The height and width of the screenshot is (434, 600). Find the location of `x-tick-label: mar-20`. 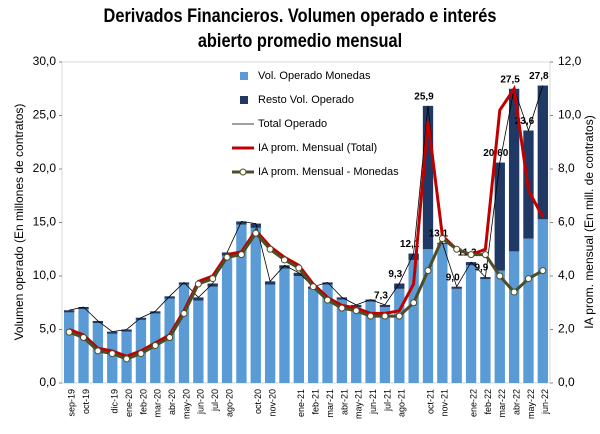

x-tick-label: mar-20 is located at coordinates (158, 403).